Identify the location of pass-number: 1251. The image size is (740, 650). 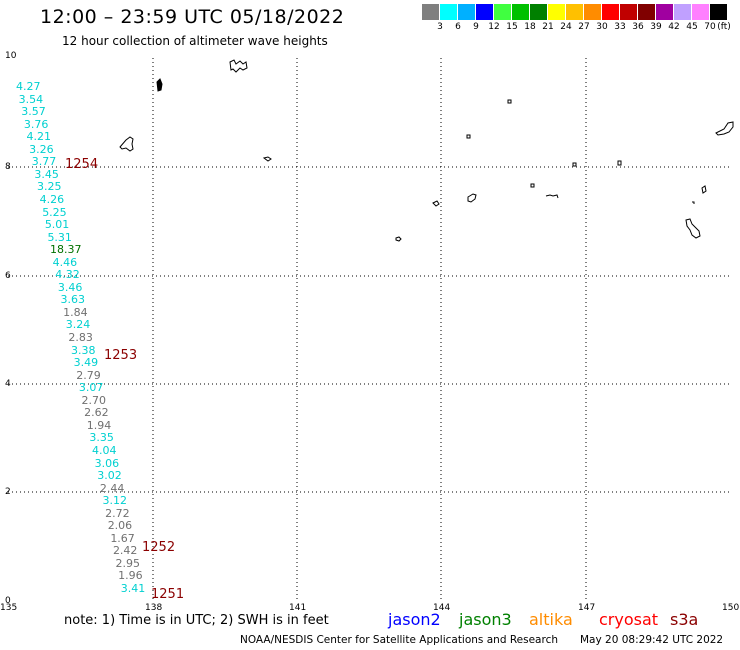
(168, 594).